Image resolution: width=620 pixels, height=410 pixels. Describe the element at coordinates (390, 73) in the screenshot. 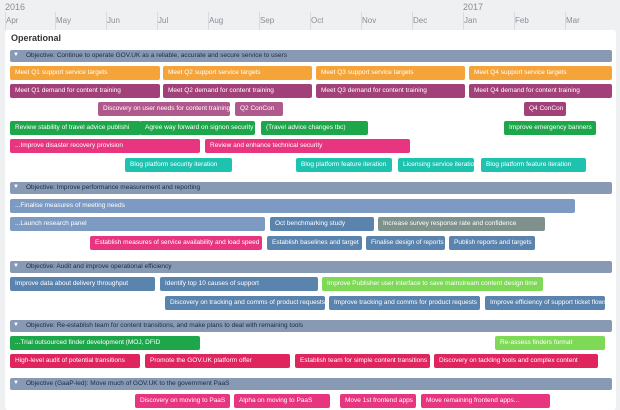

I see `task-bar: Meet Q3 support service targets` at that location.